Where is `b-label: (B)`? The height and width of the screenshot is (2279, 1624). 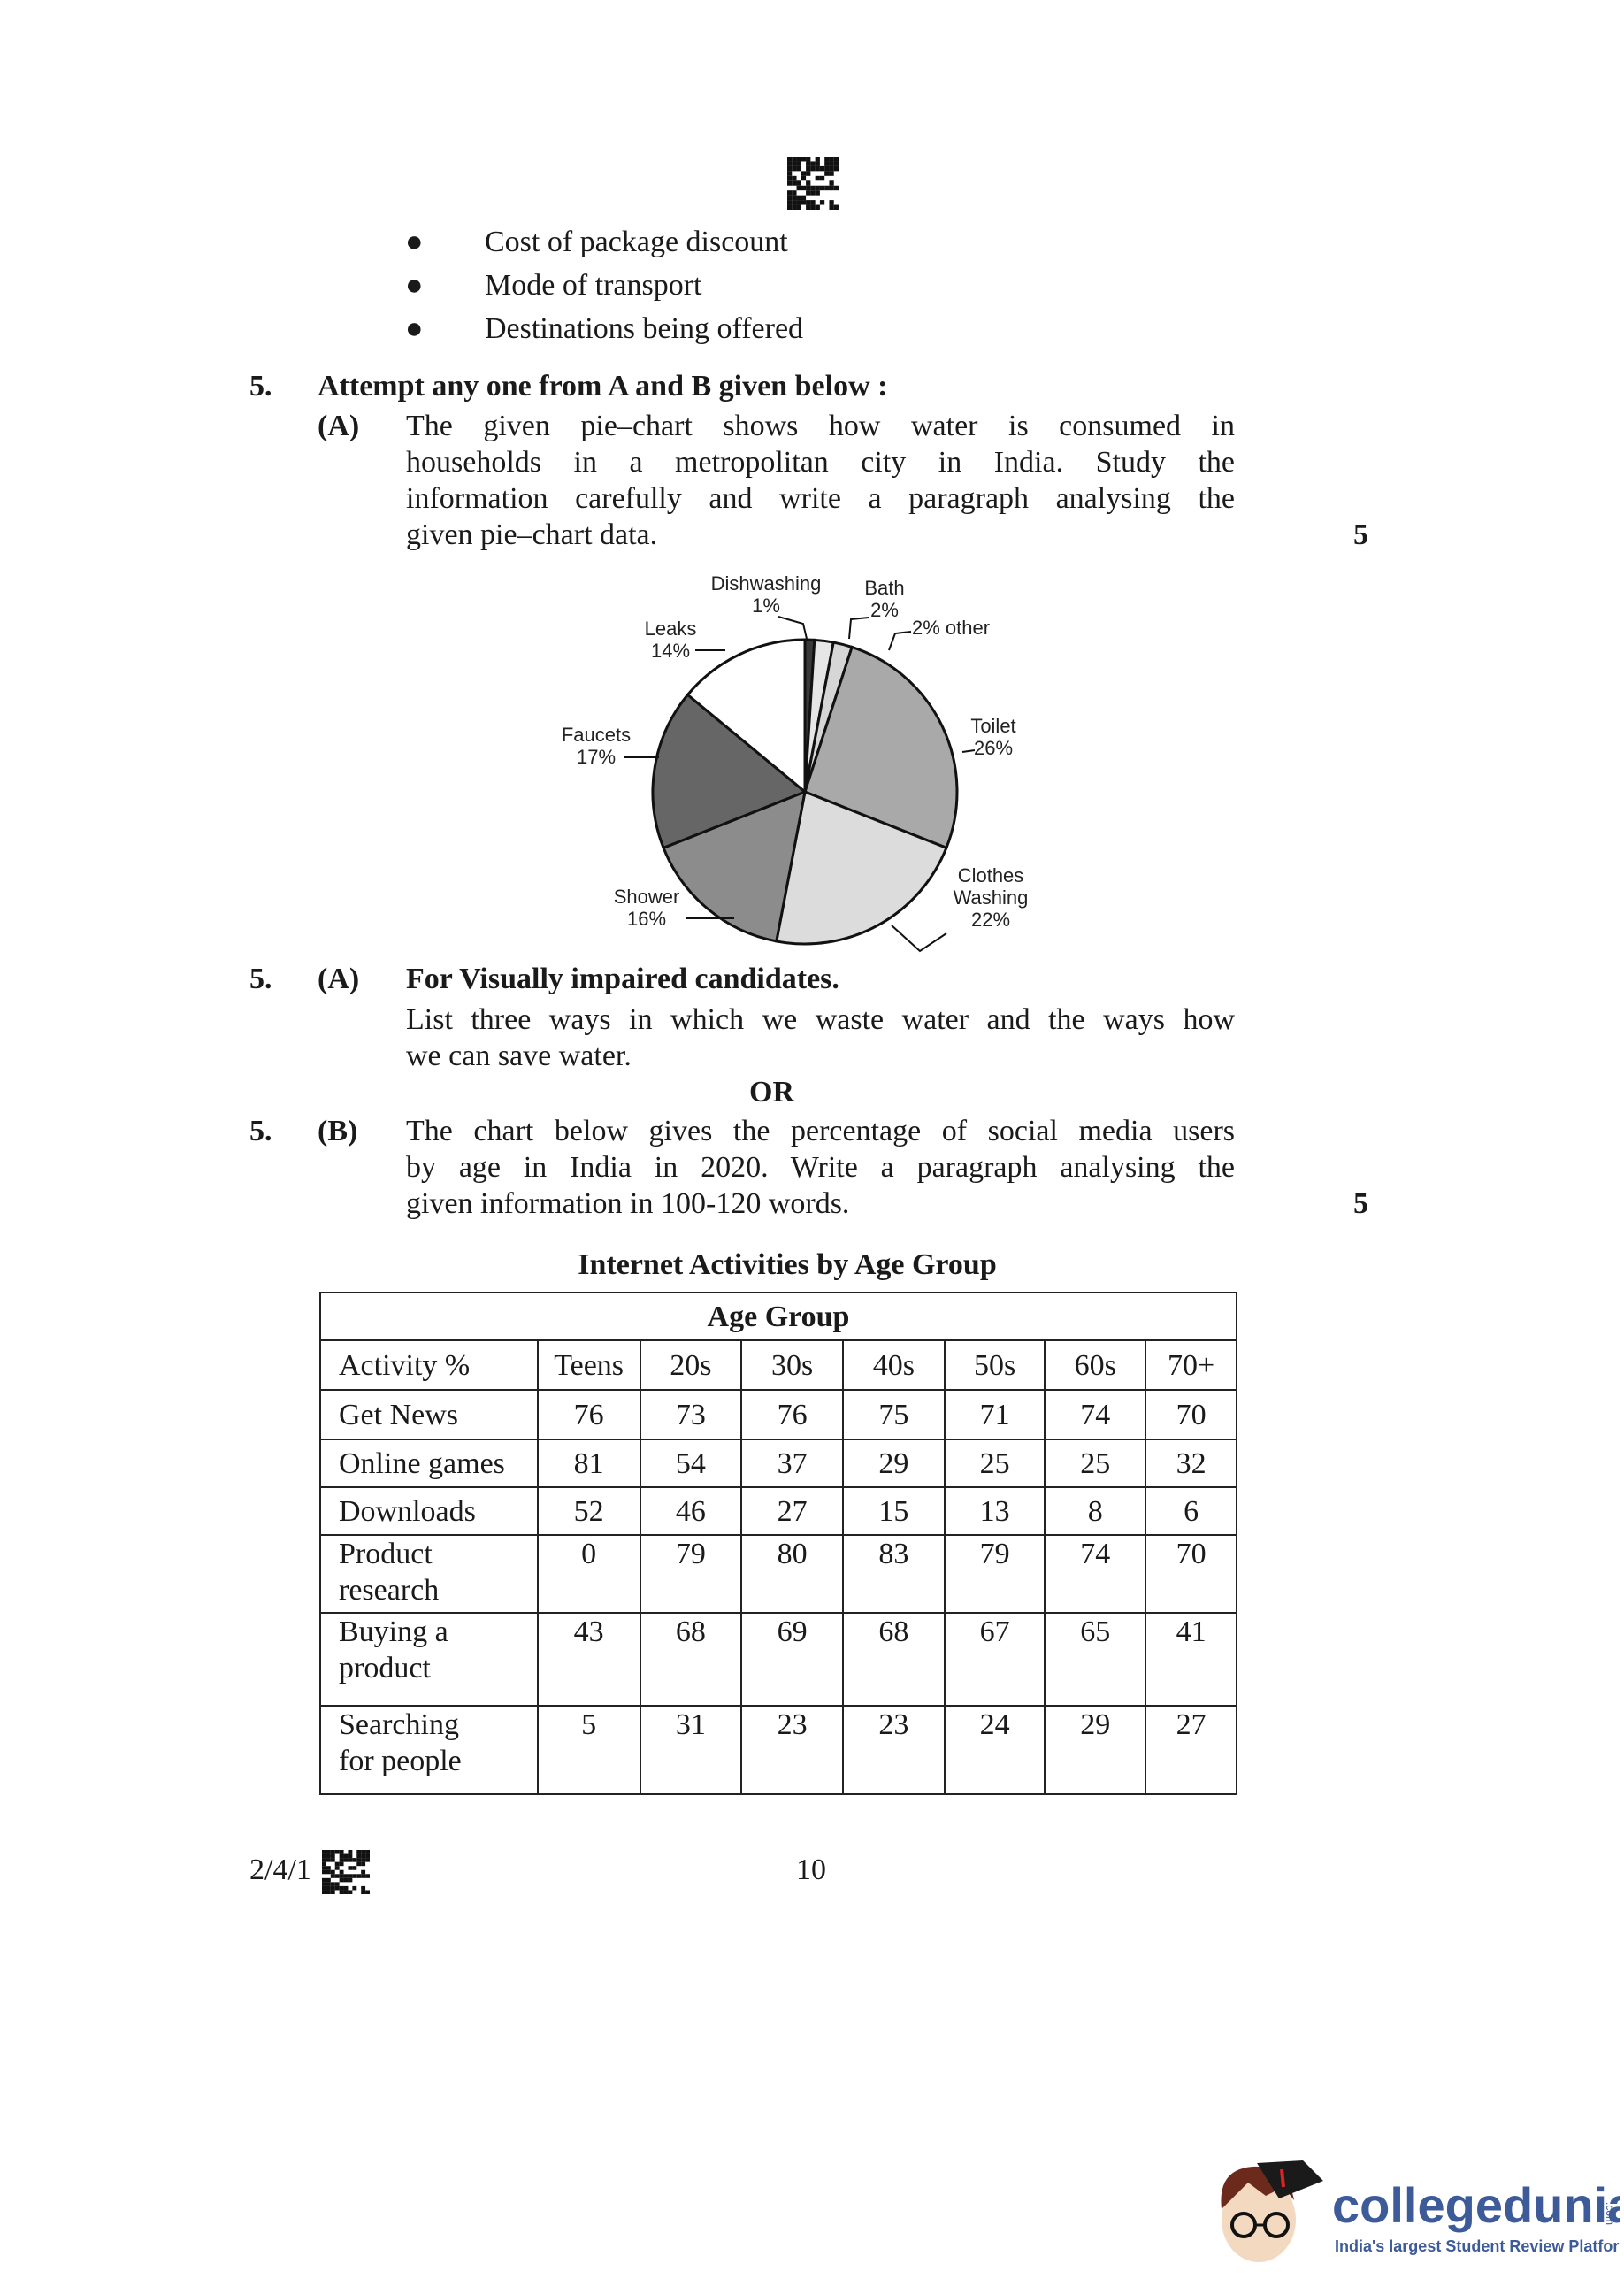 b-label: (B) is located at coordinates (338, 1131).